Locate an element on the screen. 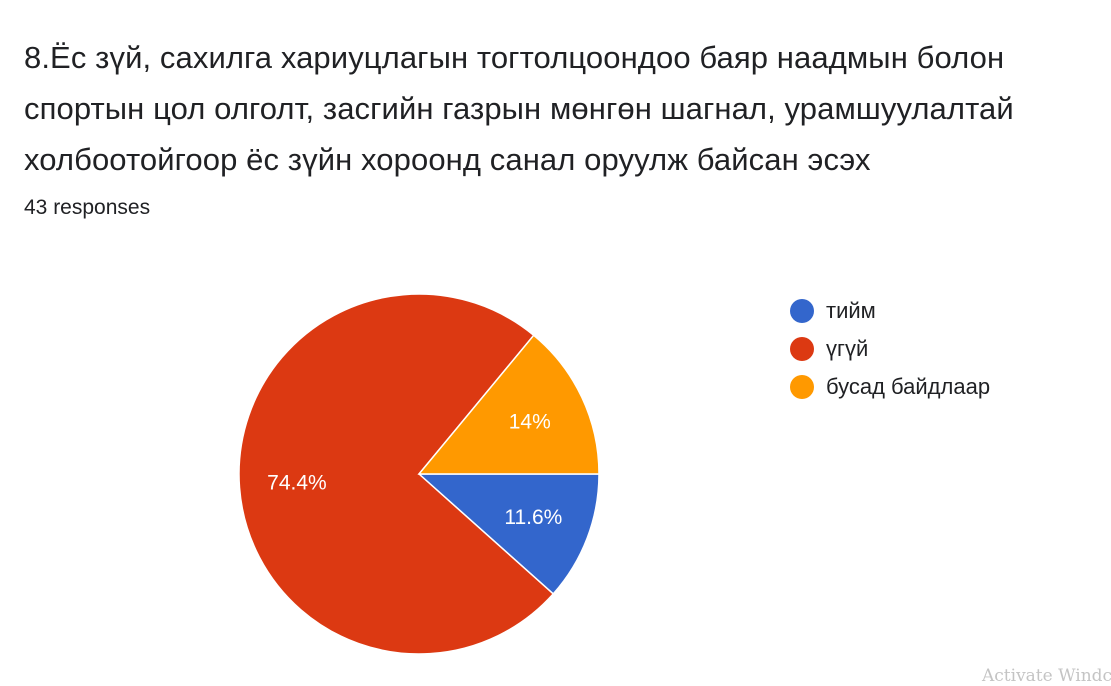 This screenshot has height=686, width=1111. pie-slice-label-1: 74.4% is located at coordinates (297, 483).